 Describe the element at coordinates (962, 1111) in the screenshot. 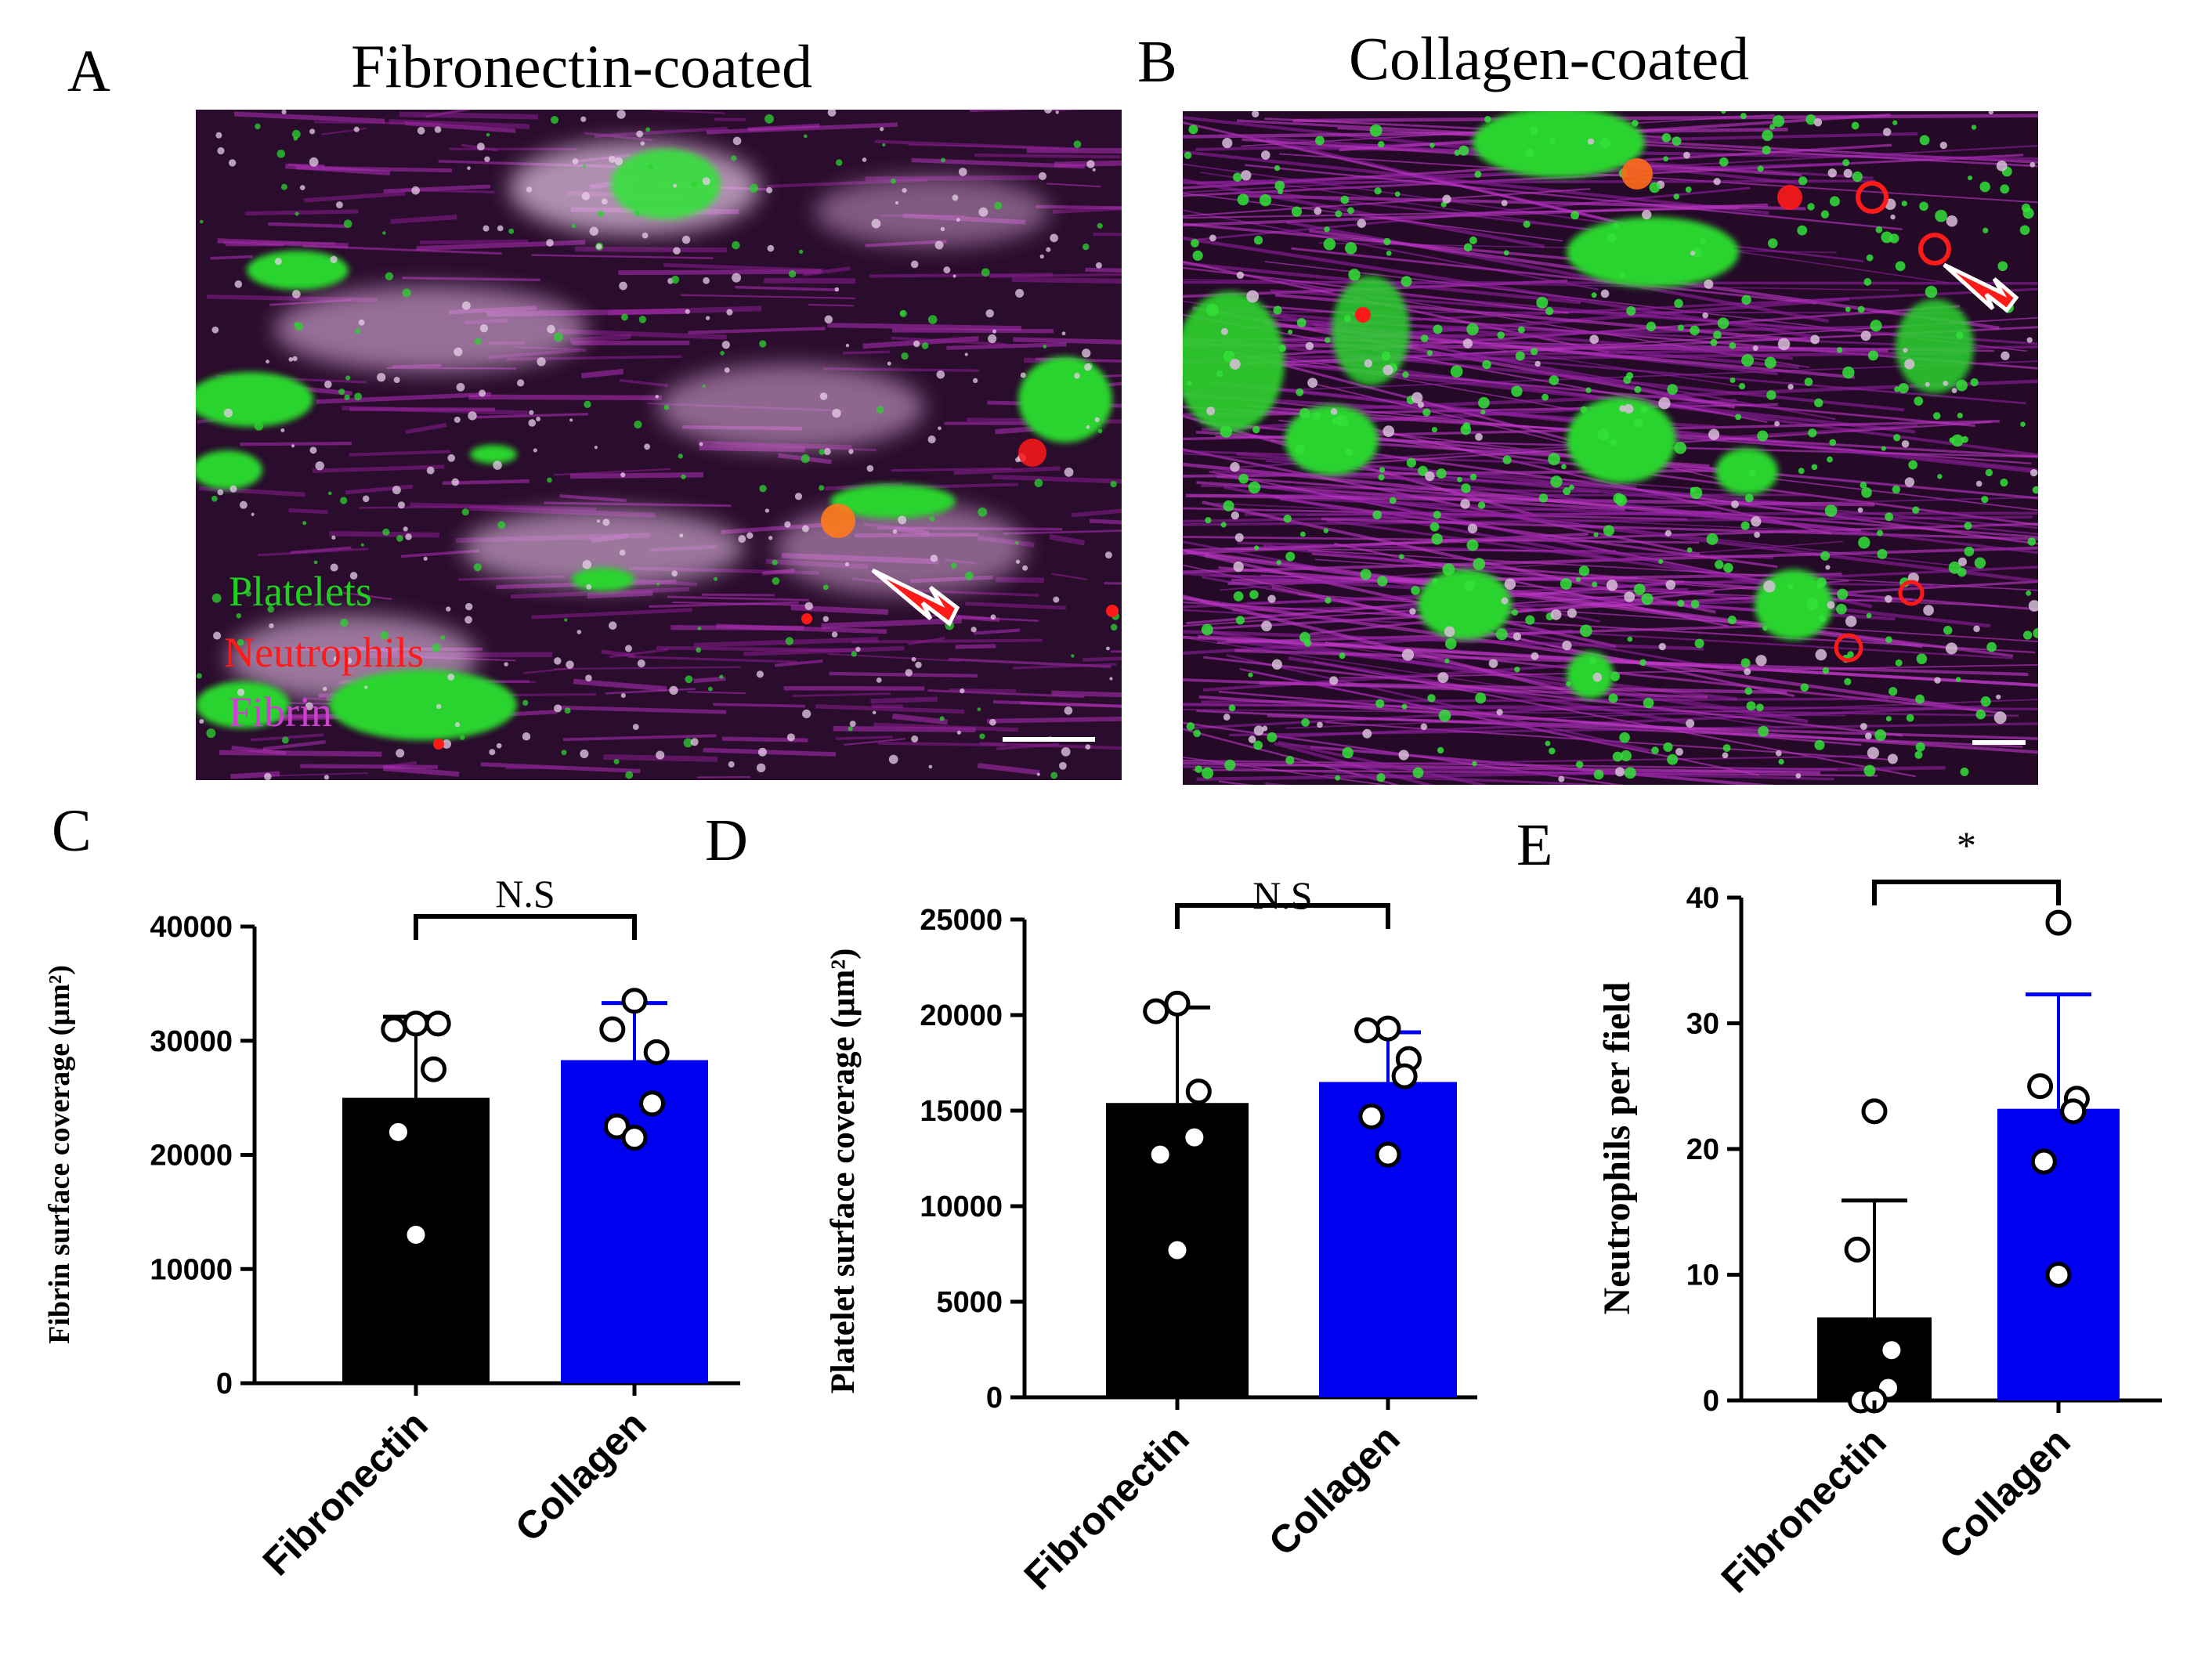

I see `y-tick-label: 15000` at that location.